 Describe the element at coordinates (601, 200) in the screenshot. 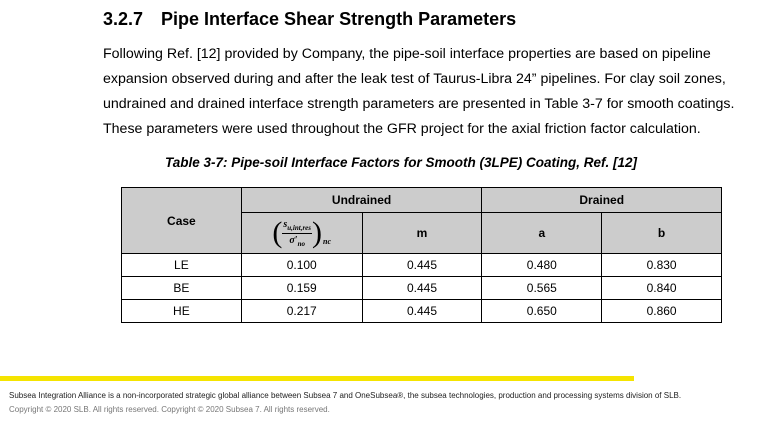

I see `drained-header: Drained` at that location.